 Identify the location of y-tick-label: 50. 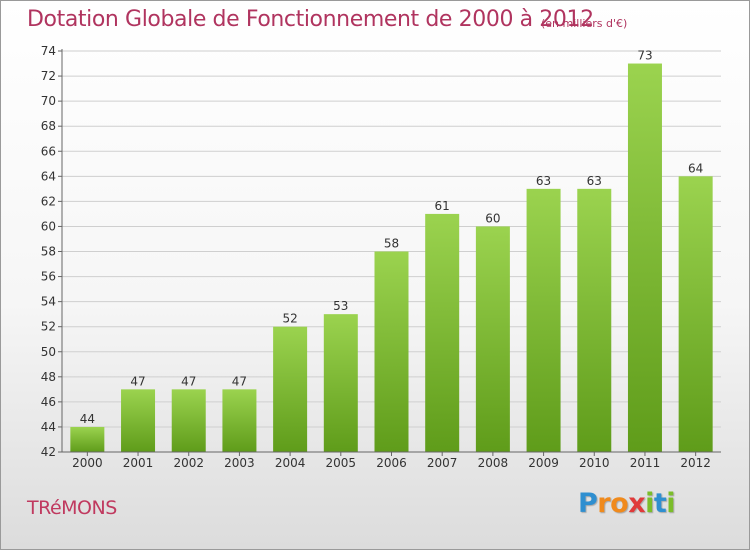
(48, 352).